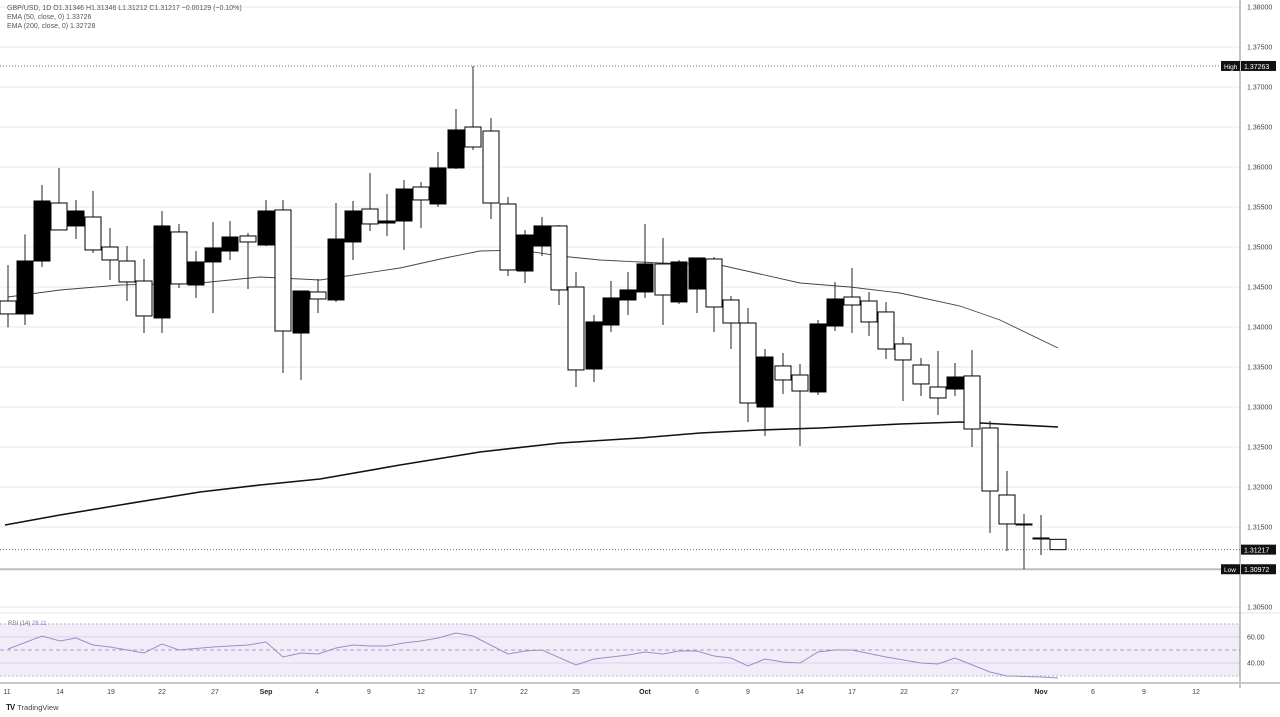 The width and height of the screenshot is (1280, 717). What do you see at coordinates (266, 692) in the screenshot?
I see `time-tick-label: Sep` at bounding box center [266, 692].